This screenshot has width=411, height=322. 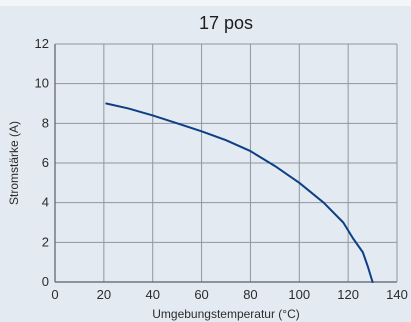 I want to click on x-tick-label: 120, so click(x=348, y=294).